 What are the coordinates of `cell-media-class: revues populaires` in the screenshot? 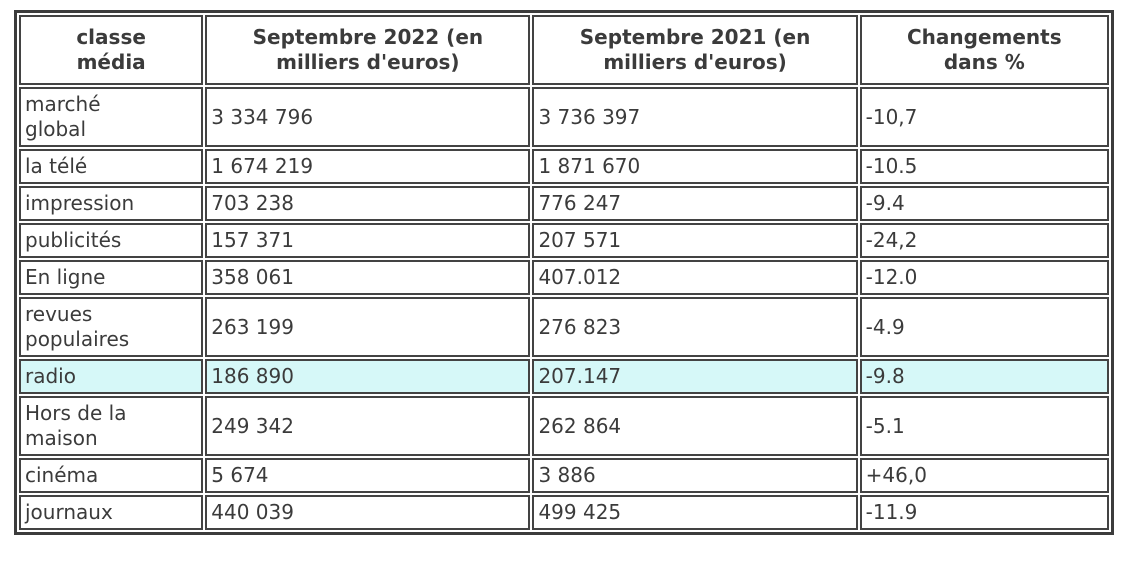 It's located at (111, 327).